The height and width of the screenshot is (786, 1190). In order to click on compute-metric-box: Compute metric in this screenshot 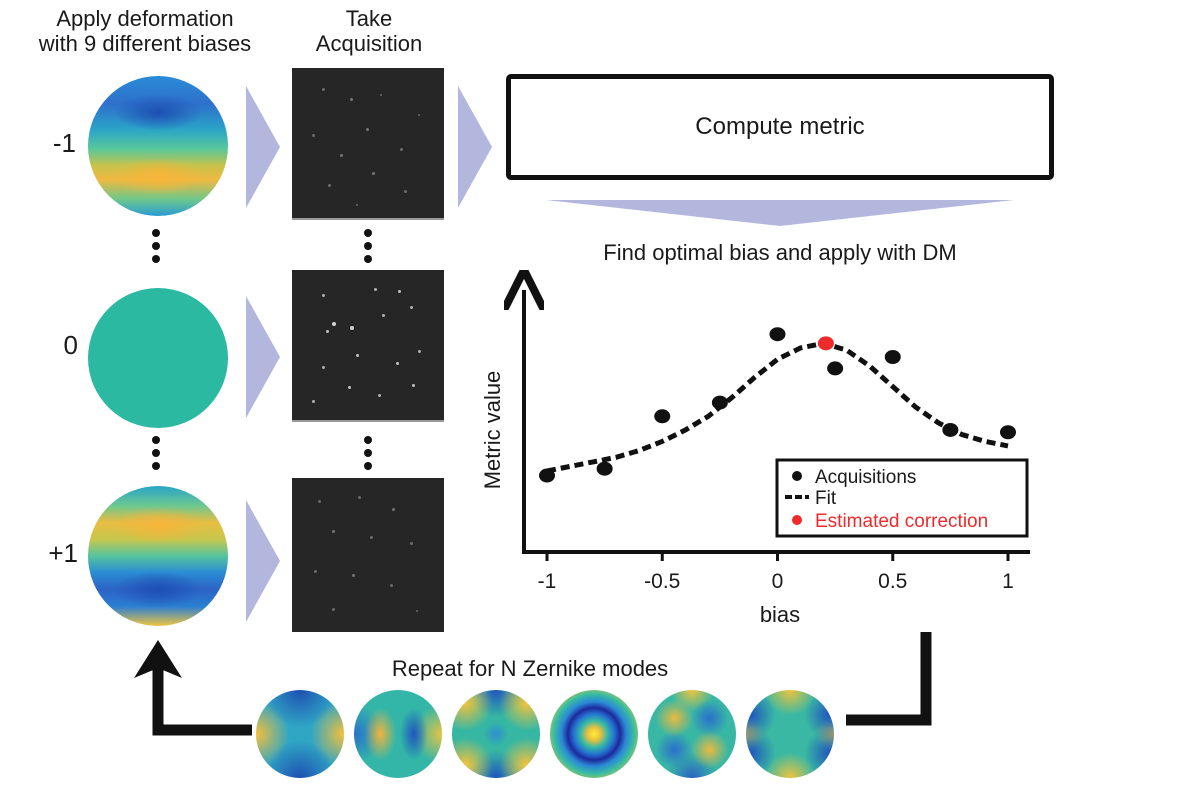, I will do `click(780, 127)`.